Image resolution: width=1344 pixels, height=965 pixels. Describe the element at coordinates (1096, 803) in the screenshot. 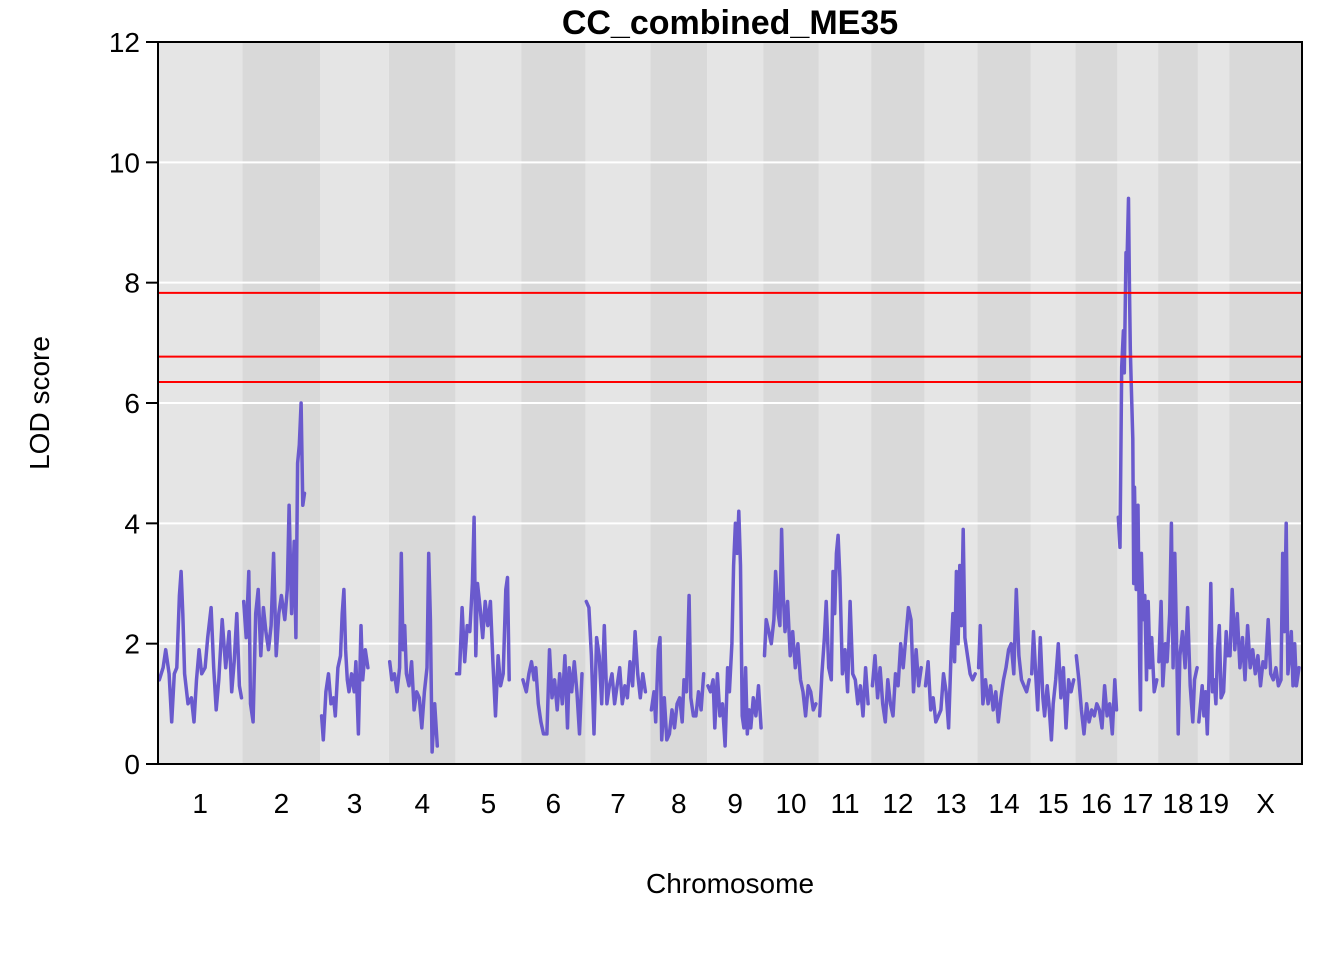

I see `x-tick-label-chr-16: 16` at that location.